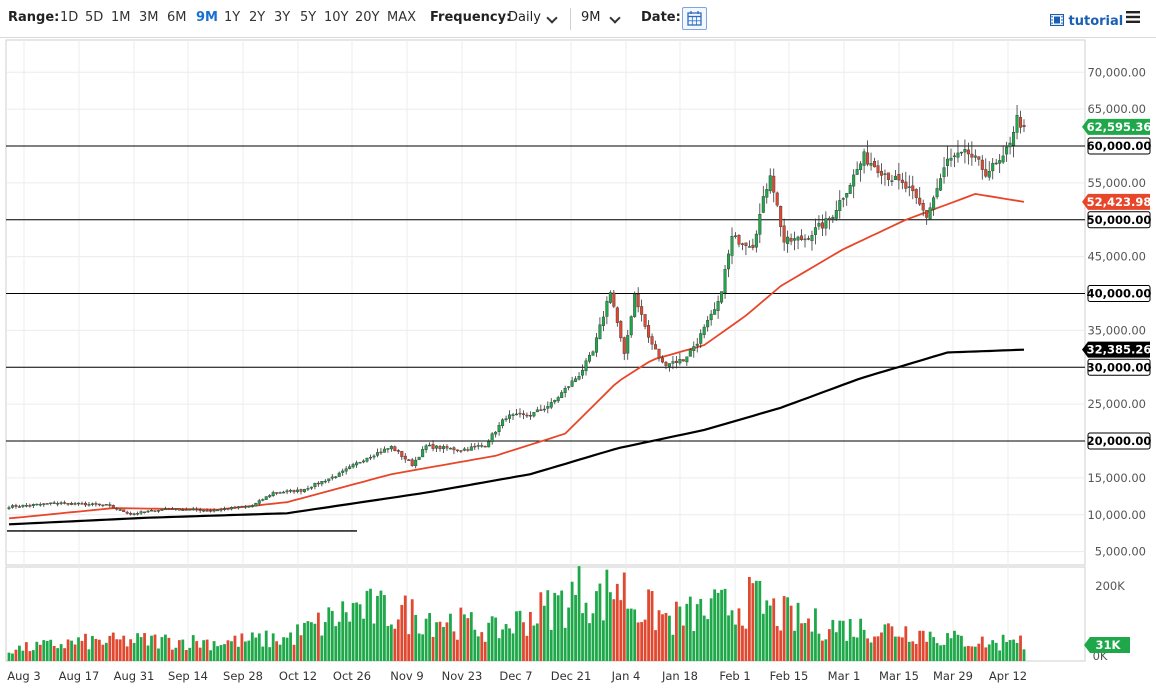 The height and width of the screenshot is (695, 1156). Describe the element at coordinates (69, 17) in the screenshot. I see `range-1d: 1D` at that location.